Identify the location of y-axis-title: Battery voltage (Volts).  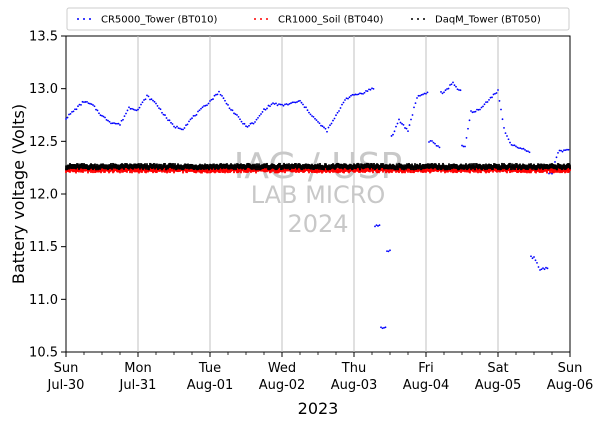
(18, 194).